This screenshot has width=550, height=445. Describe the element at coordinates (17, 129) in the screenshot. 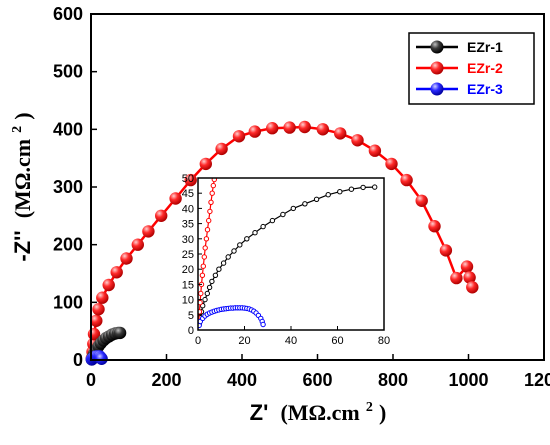

I see `y-axis-title-exponent: 2` at that location.